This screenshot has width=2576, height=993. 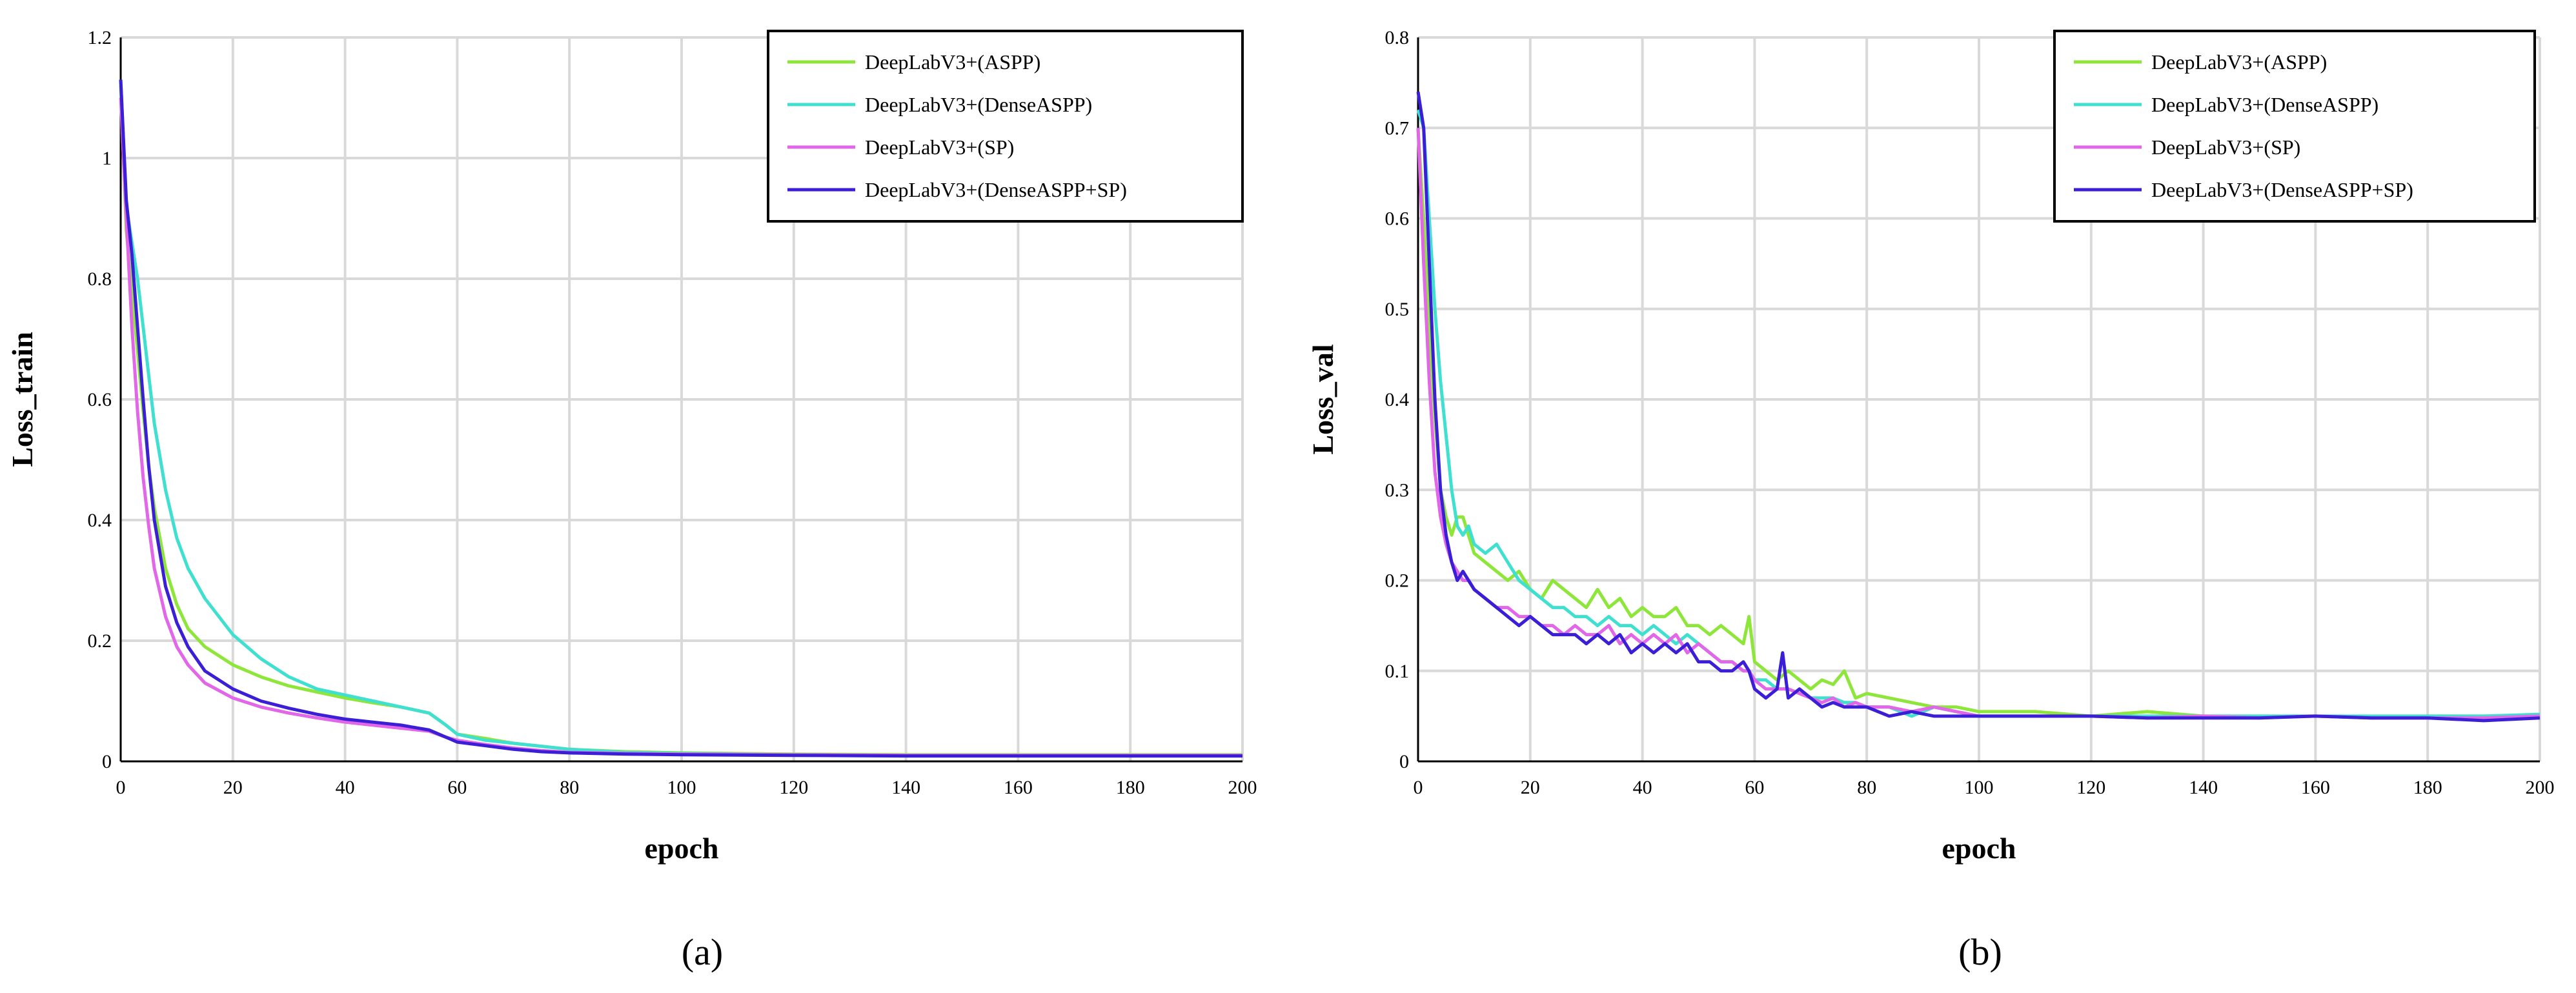 I want to click on panel-label: (a), so click(x=702, y=952).